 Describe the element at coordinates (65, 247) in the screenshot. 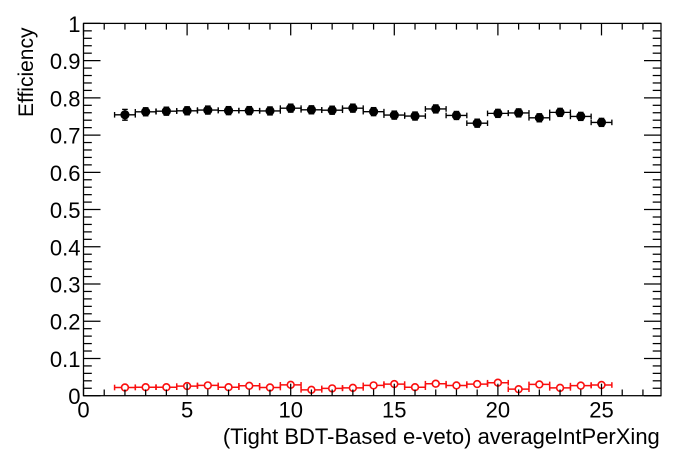

I see `svg-text: 0.4` at that location.